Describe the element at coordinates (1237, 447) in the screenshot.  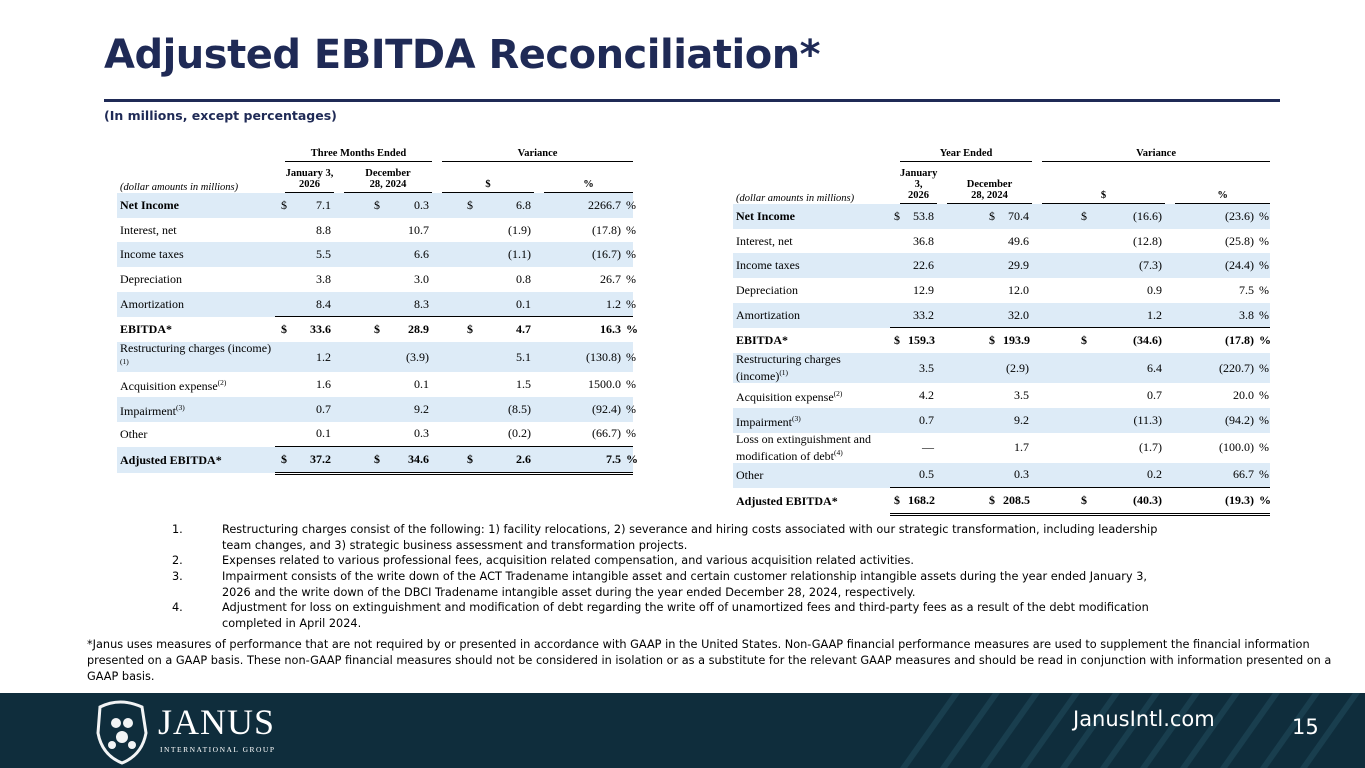
I see `value: (100.0)` at that location.